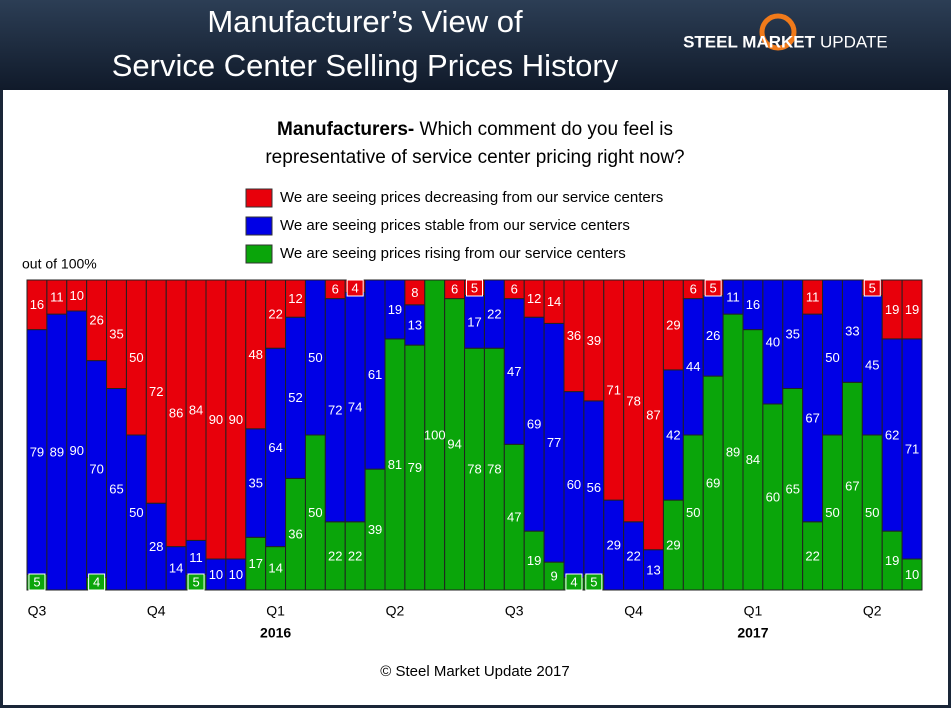 This screenshot has height=713, width=951. What do you see at coordinates (912, 309) in the screenshot?
I see `bar-segment` at bounding box center [912, 309].